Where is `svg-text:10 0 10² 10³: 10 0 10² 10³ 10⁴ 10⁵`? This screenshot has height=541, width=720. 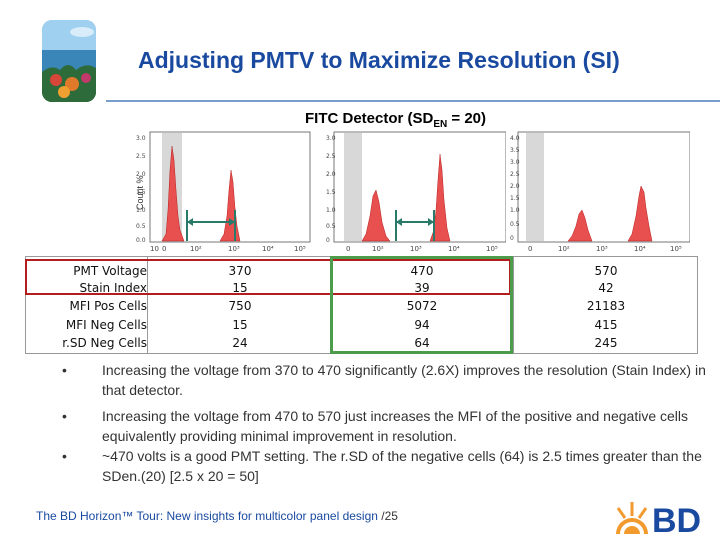 svg-text:10 0 10² 10³: 10 0 10² 10³ 10⁴ 10⁵ is located at coordinates (228, 249).